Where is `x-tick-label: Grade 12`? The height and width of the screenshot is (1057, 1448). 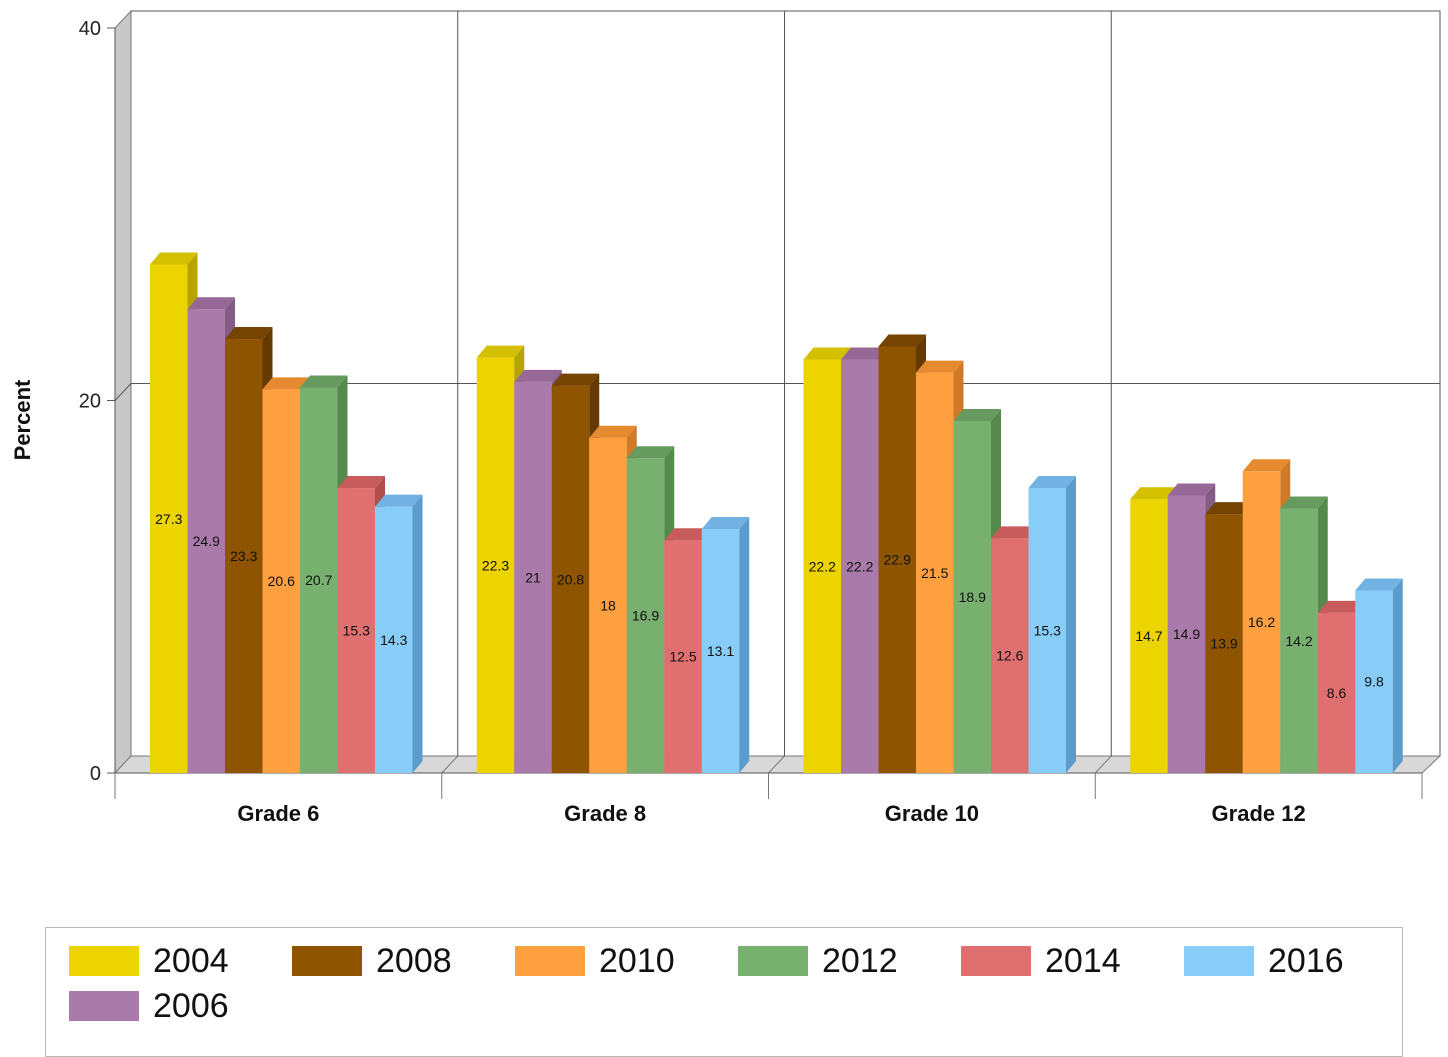
x-tick-label: Grade 12 is located at coordinates (1259, 813).